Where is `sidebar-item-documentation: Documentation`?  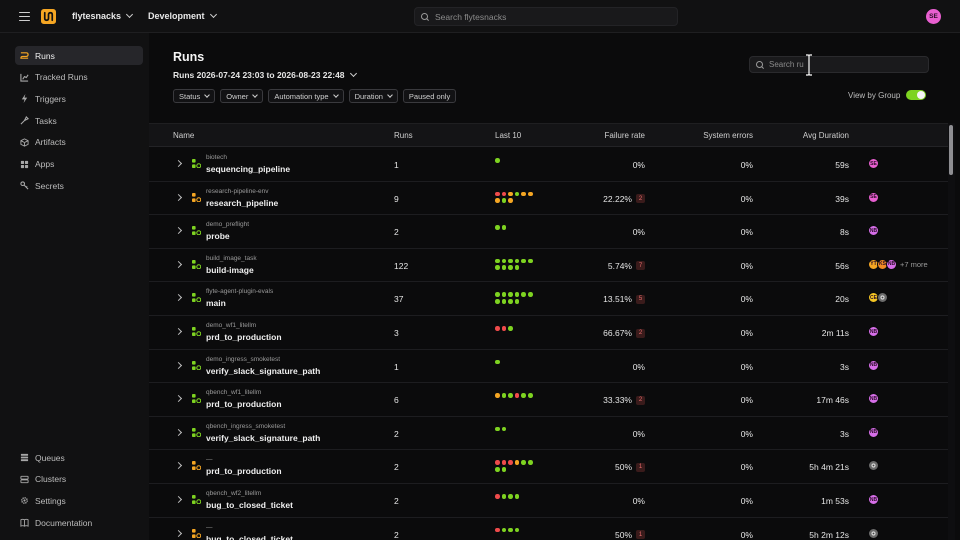
sidebar-item-documentation: Documentation is located at coordinates (79, 522).